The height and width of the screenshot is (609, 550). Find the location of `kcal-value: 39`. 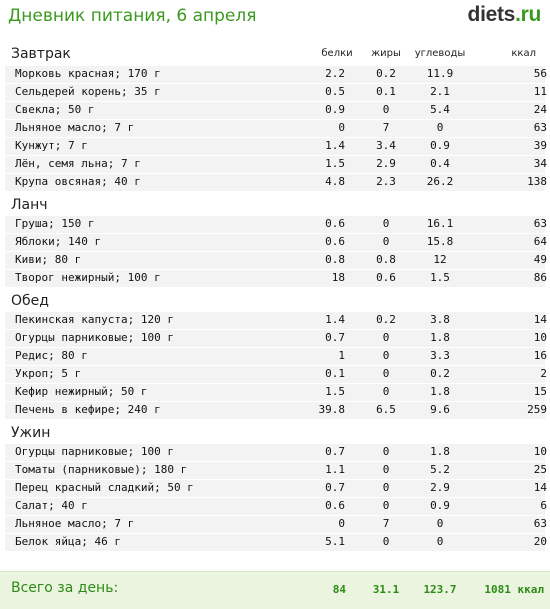

kcal-value: 39 is located at coordinates (540, 145).